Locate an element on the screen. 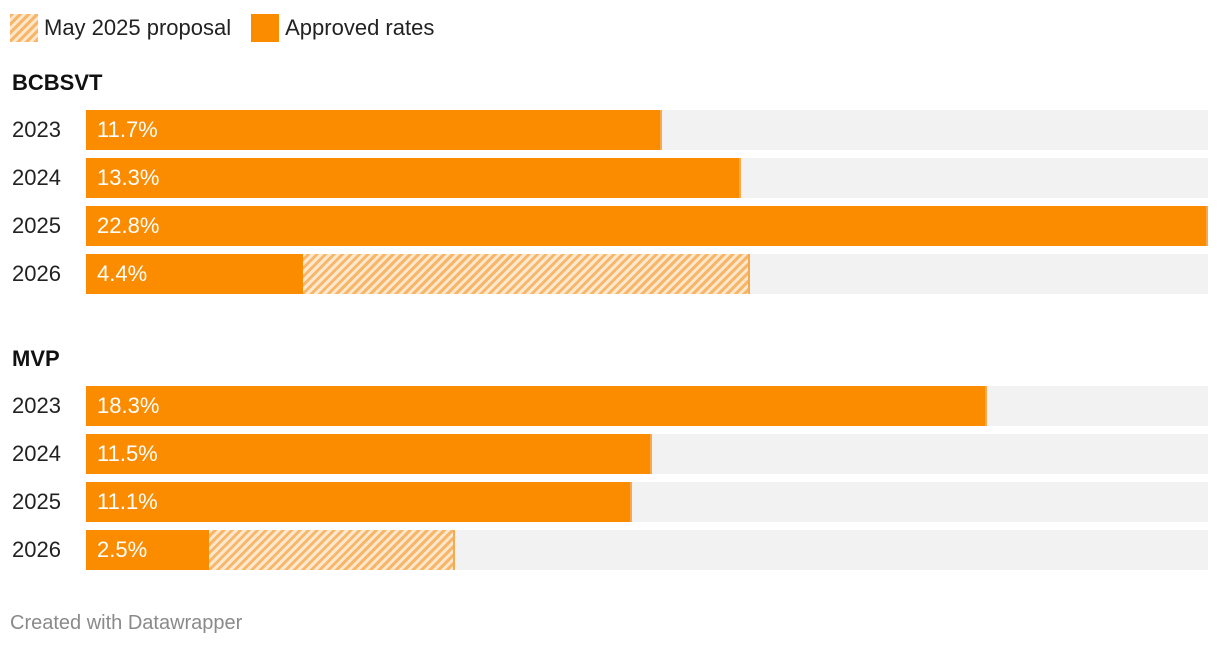 The width and height of the screenshot is (1220, 648). bar-track: 22.8% is located at coordinates (647, 226).